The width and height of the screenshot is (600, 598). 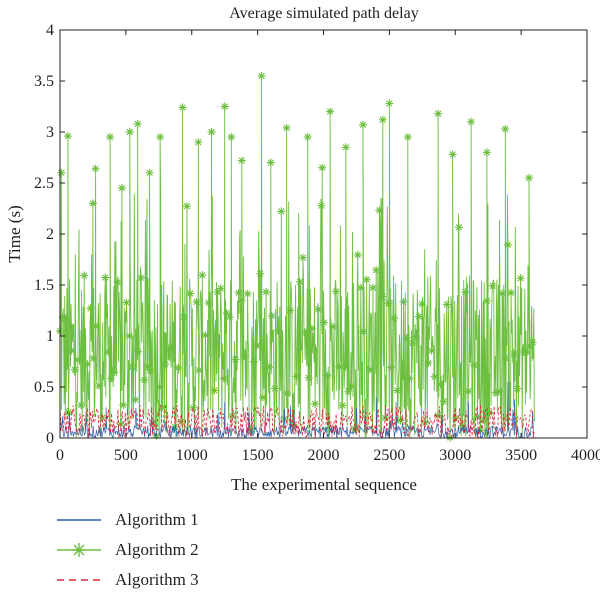 What do you see at coordinates (521, 455) in the screenshot?
I see `x-tick-label-7: 3500` at bounding box center [521, 455].